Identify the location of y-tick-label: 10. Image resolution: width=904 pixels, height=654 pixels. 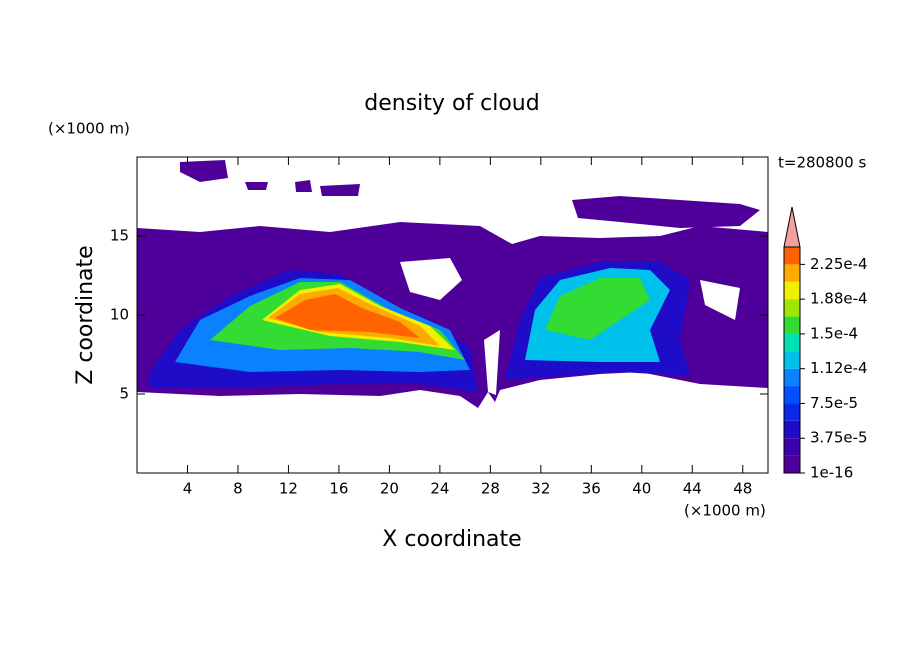
(119, 315).